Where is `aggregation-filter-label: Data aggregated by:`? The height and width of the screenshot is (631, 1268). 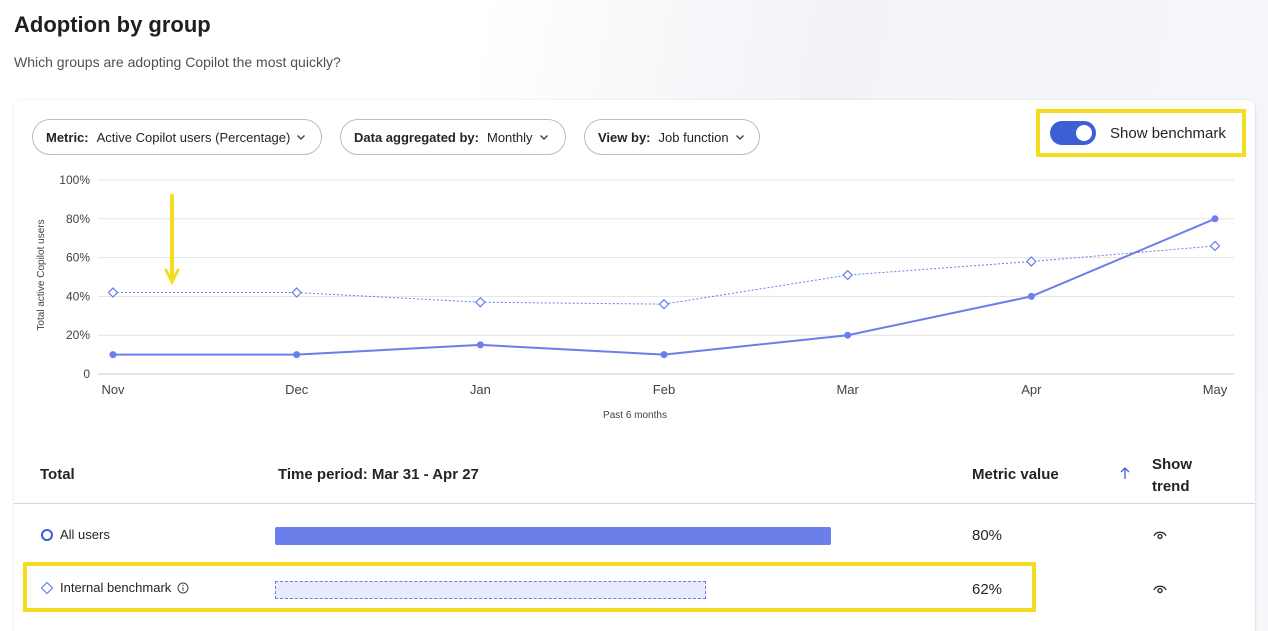 aggregation-filter-label: Data aggregated by: is located at coordinates (416, 137).